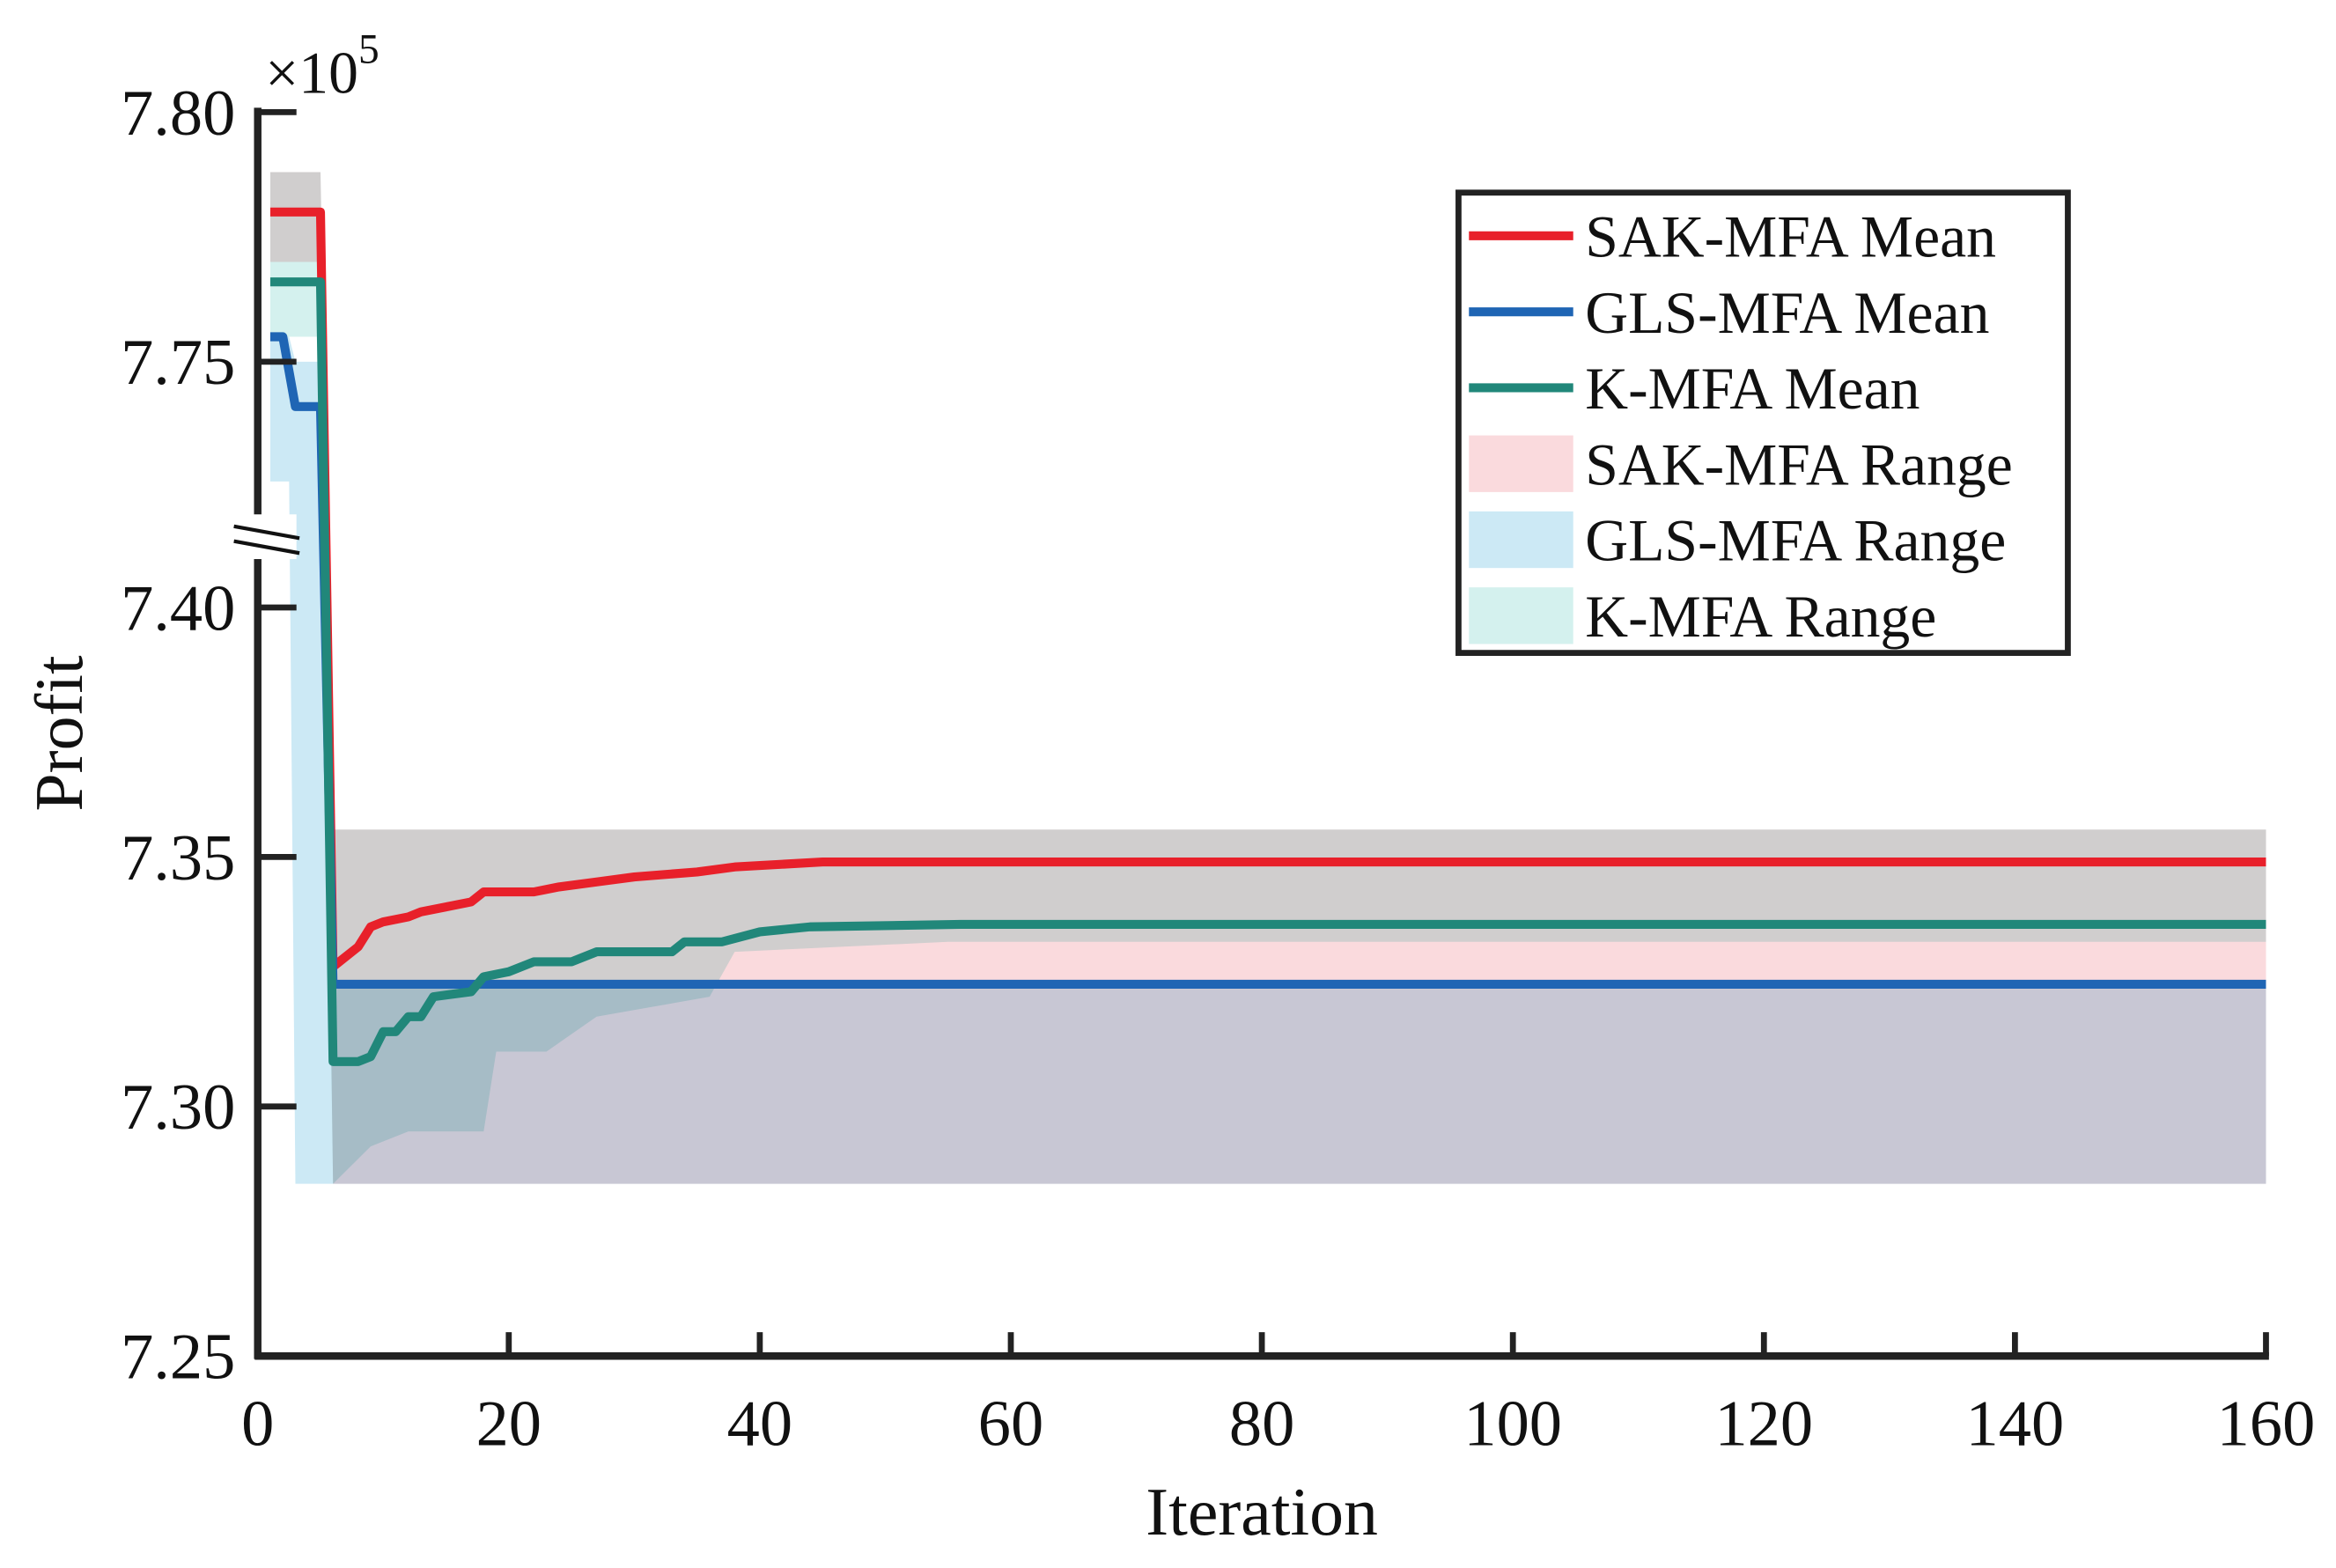  Describe the element at coordinates (178, 858) in the screenshot. I see `y-tick-label: 7.35` at that location.